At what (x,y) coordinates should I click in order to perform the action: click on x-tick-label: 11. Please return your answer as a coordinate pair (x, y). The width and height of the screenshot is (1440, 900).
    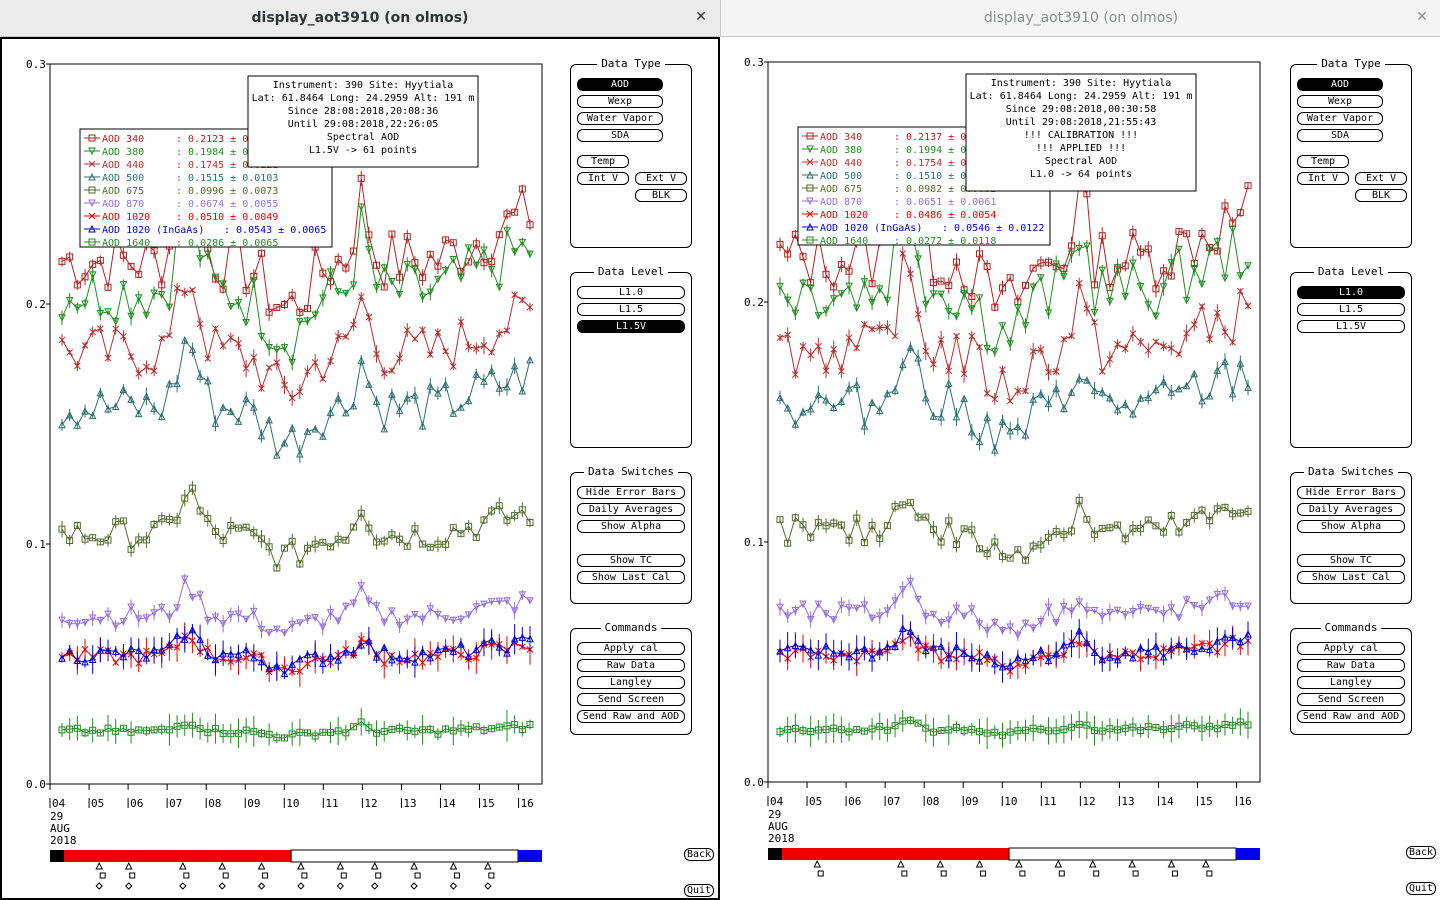
    Looking at the image, I should click on (1049, 801).